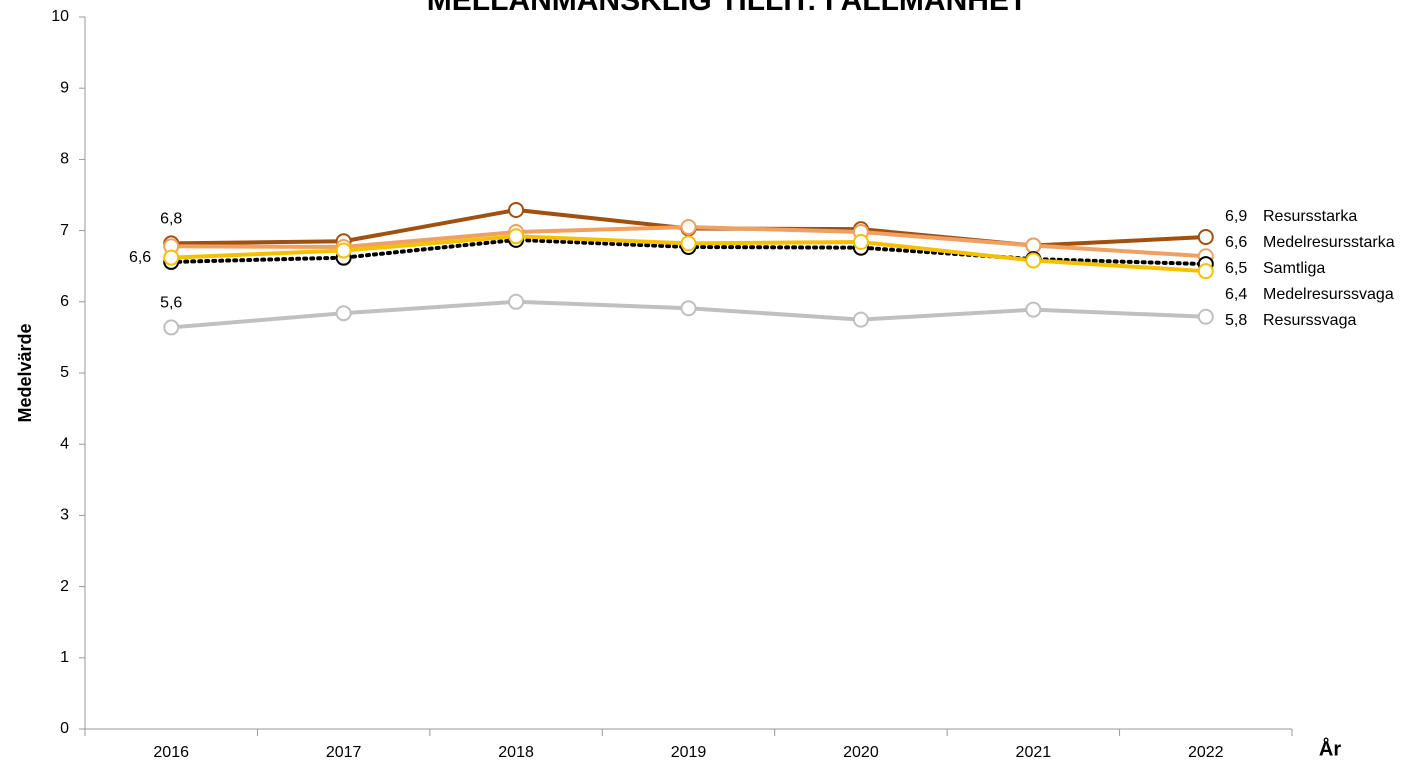 This screenshot has height=762, width=1416. What do you see at coordinates (64, 515) in the screenshot?
I see `y-tick-label: 3` at bounding box center [64, 515].